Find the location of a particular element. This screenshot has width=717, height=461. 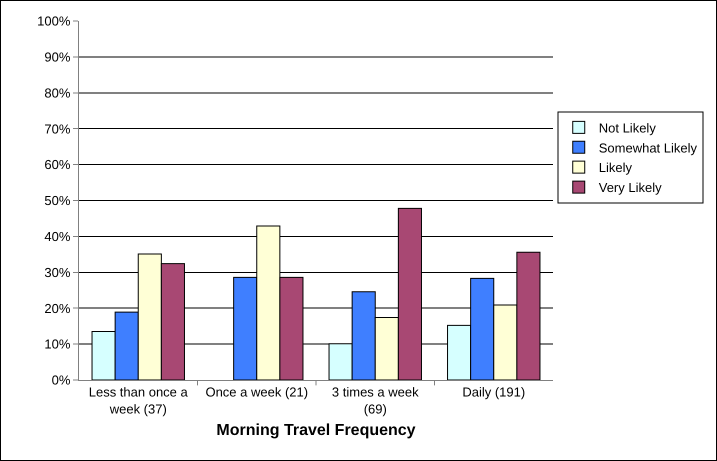

y-tick-label: 50% is located at coordinates (57, 200).